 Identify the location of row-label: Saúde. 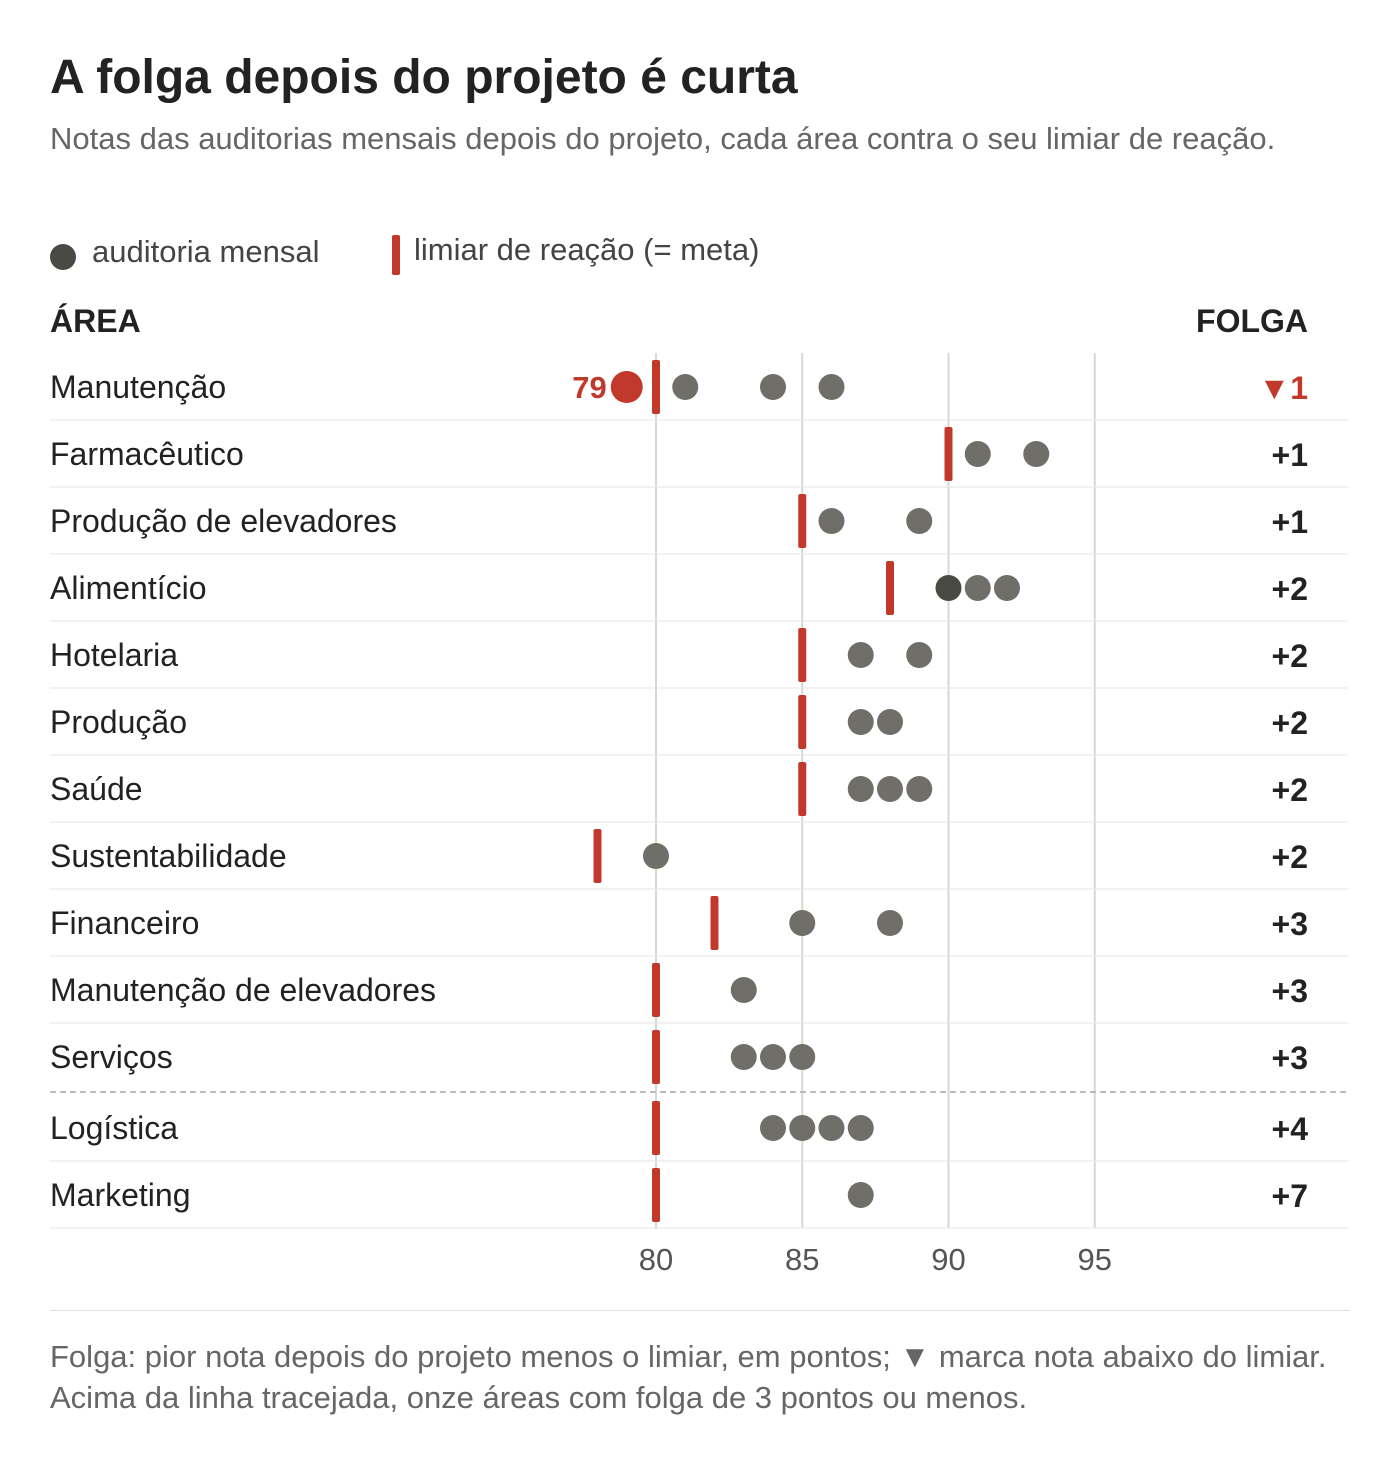
(96, 789).